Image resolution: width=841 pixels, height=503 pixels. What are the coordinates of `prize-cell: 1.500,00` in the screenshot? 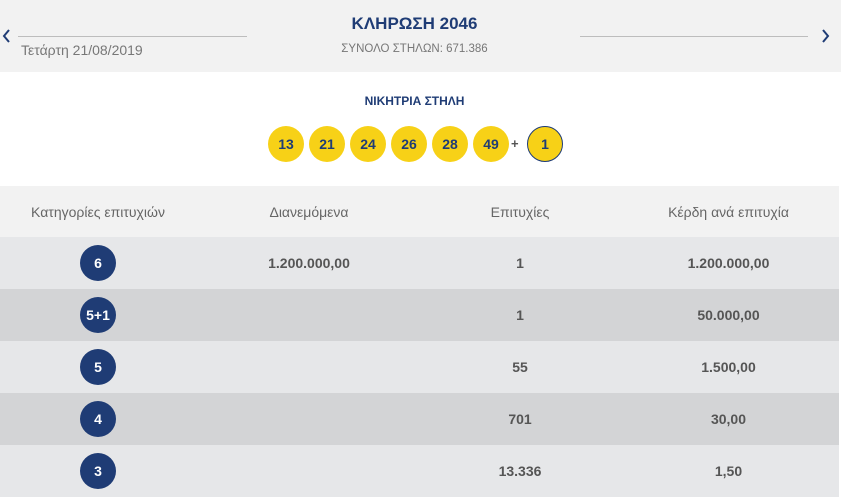 It's located at (728, 367).